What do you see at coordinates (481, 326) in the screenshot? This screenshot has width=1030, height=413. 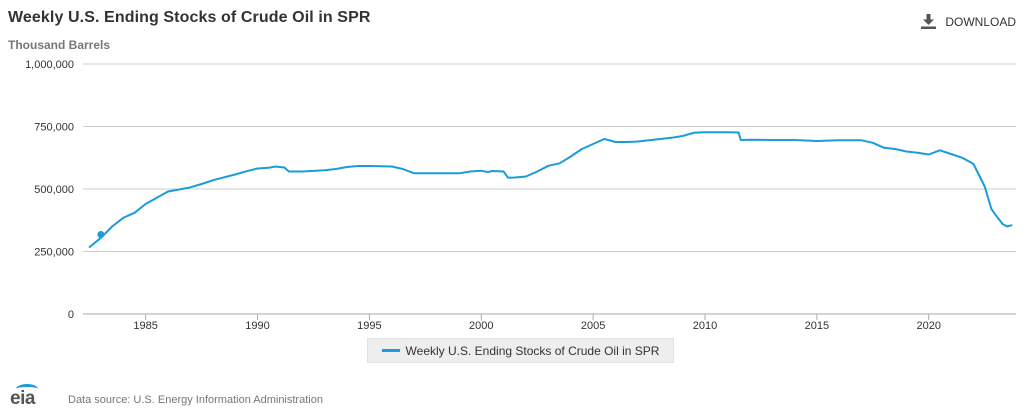 I see `x-tick-label: 2000` at bounding box center [481, 326].